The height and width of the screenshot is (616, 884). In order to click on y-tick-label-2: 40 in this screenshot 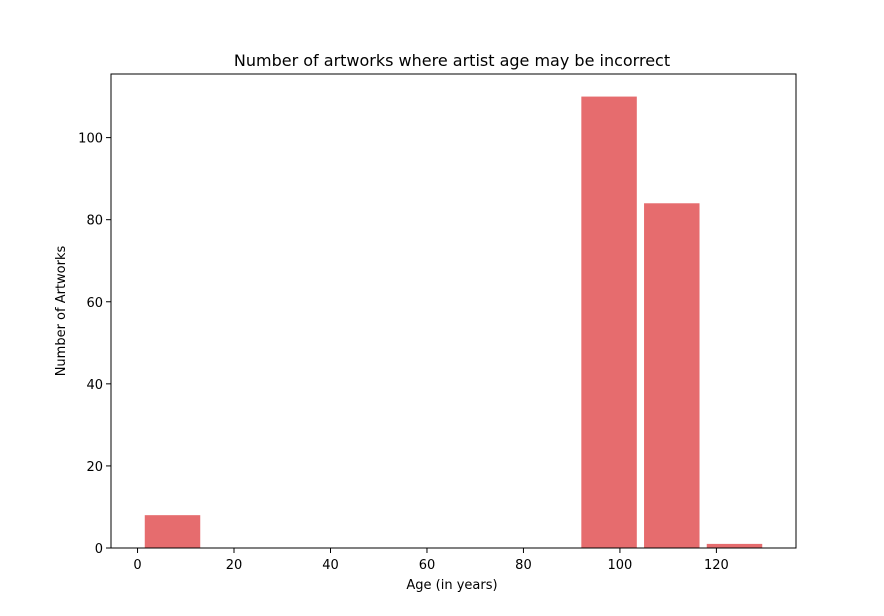, I will do `click(94, 385)`.